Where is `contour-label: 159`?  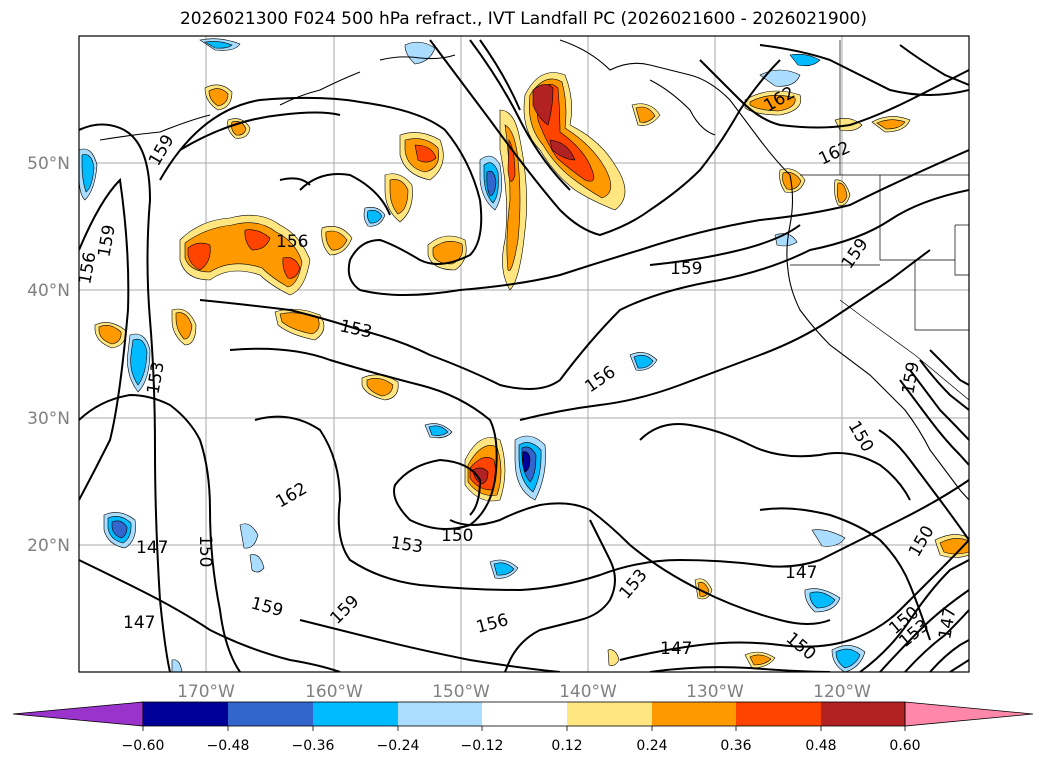 contour-label: 159 is located at coordinates (686, 269).